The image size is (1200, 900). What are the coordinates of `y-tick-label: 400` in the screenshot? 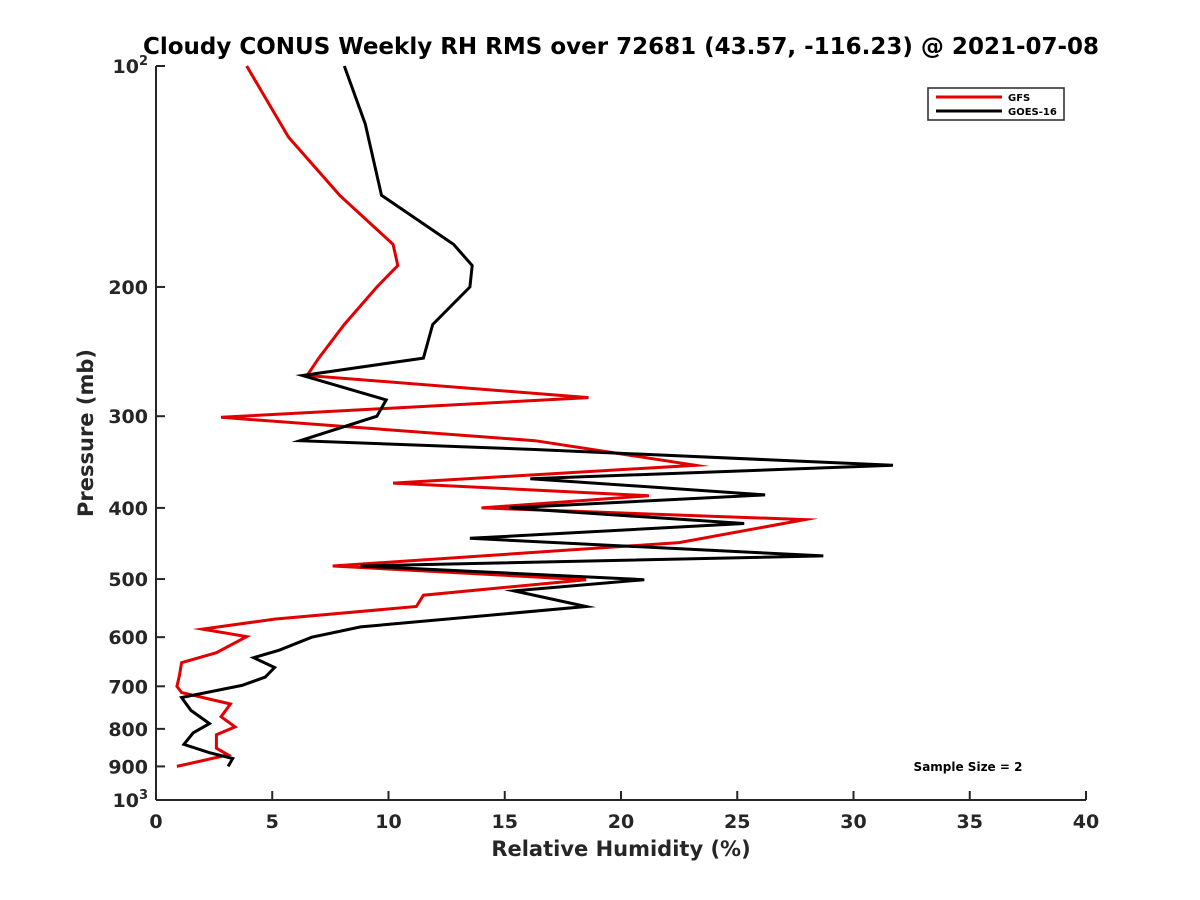 It's located at (128, 509).